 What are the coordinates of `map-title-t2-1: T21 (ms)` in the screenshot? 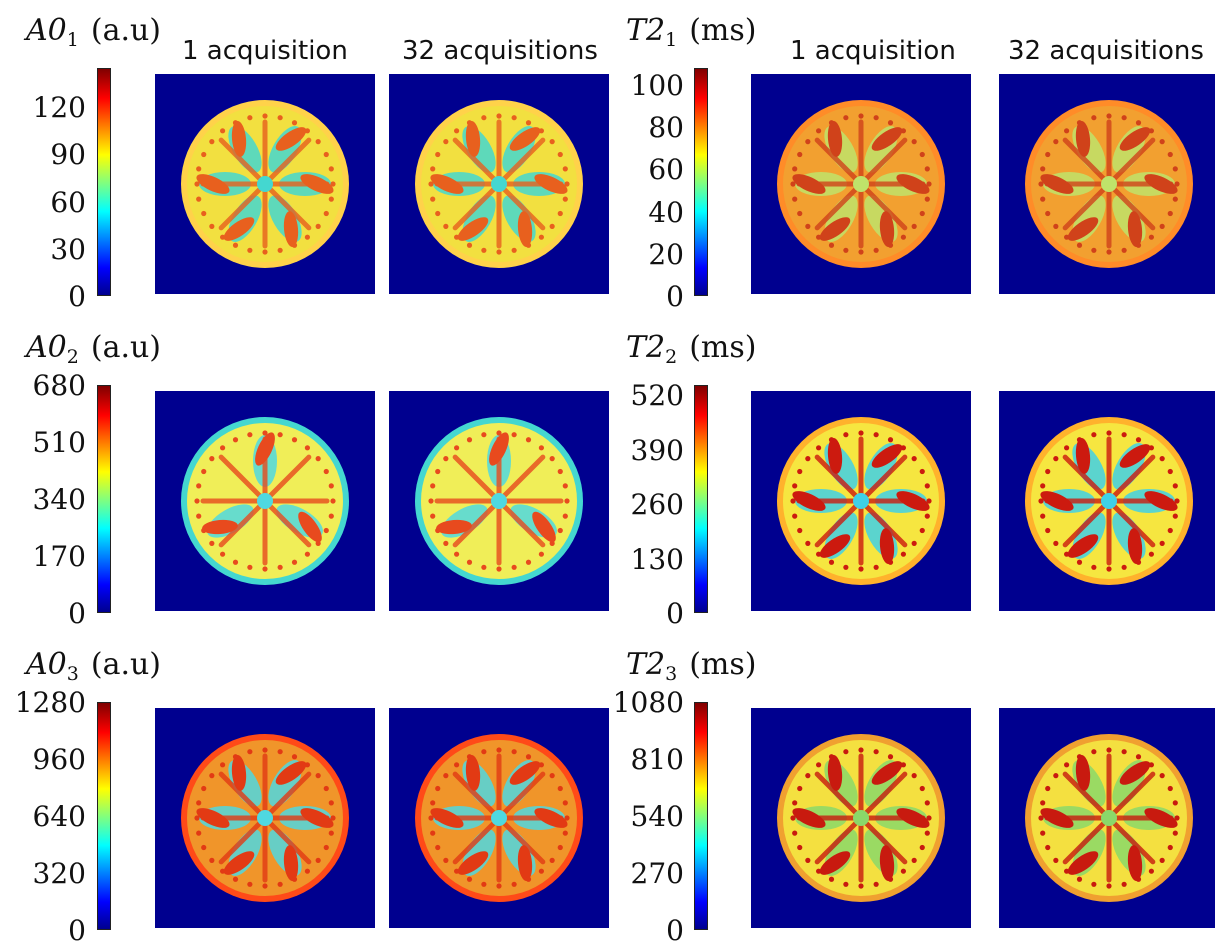 It's located at (691, 33).